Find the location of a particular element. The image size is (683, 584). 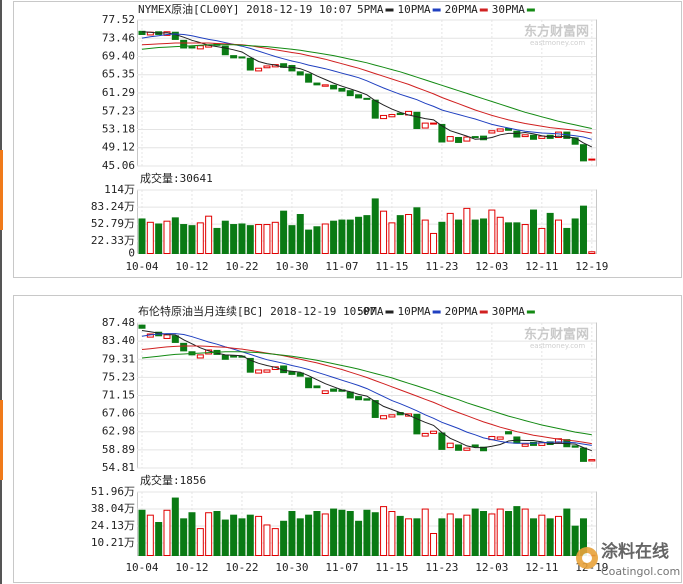

y-tick-label: 61.29 is located at coordinates (118, 92).